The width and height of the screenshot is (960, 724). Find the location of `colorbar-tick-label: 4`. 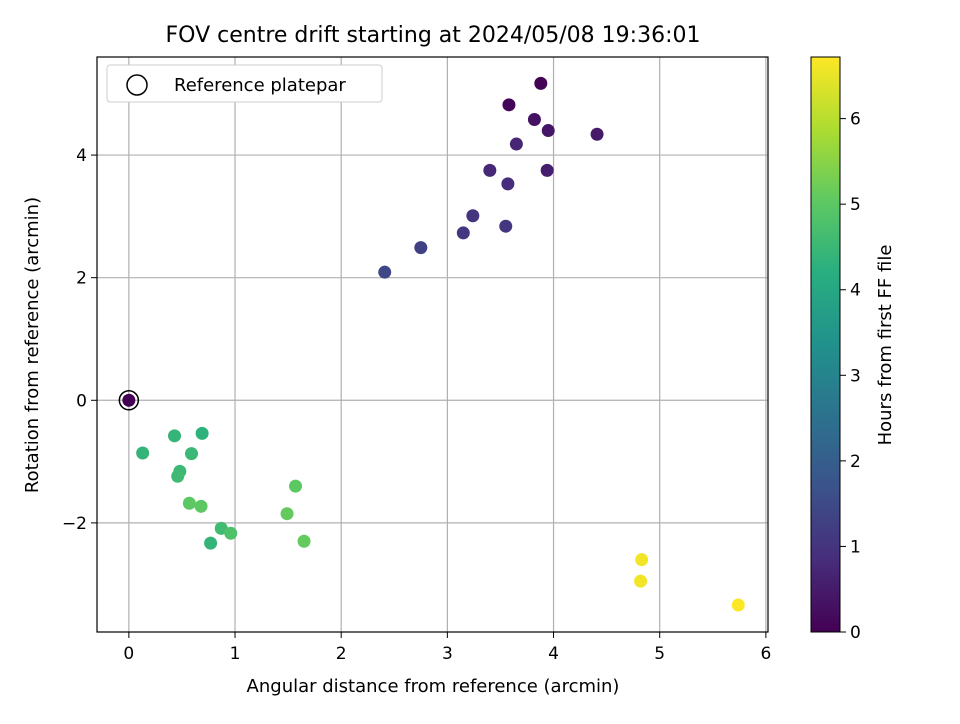

colorbar-tick-label: 4 is located at coordinates (855, 291).